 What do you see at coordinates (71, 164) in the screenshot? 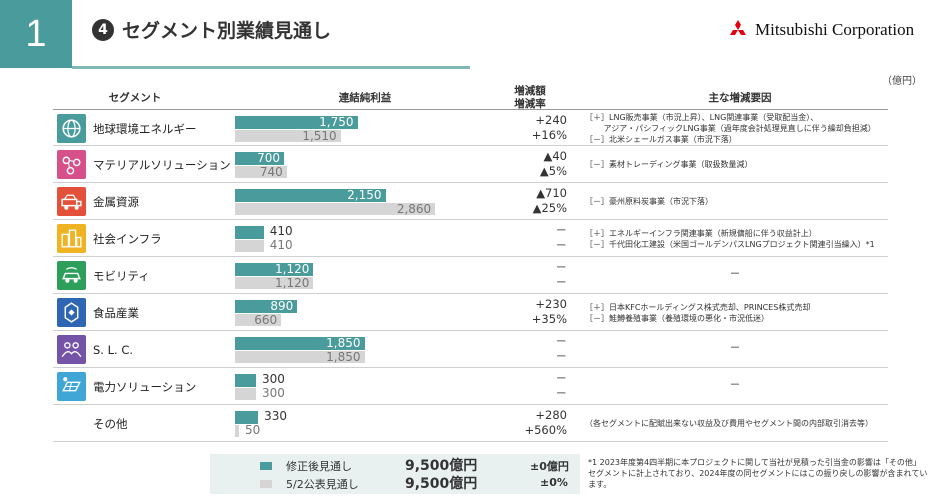
I see `molecule-icon` at bounding box center [71, 164].